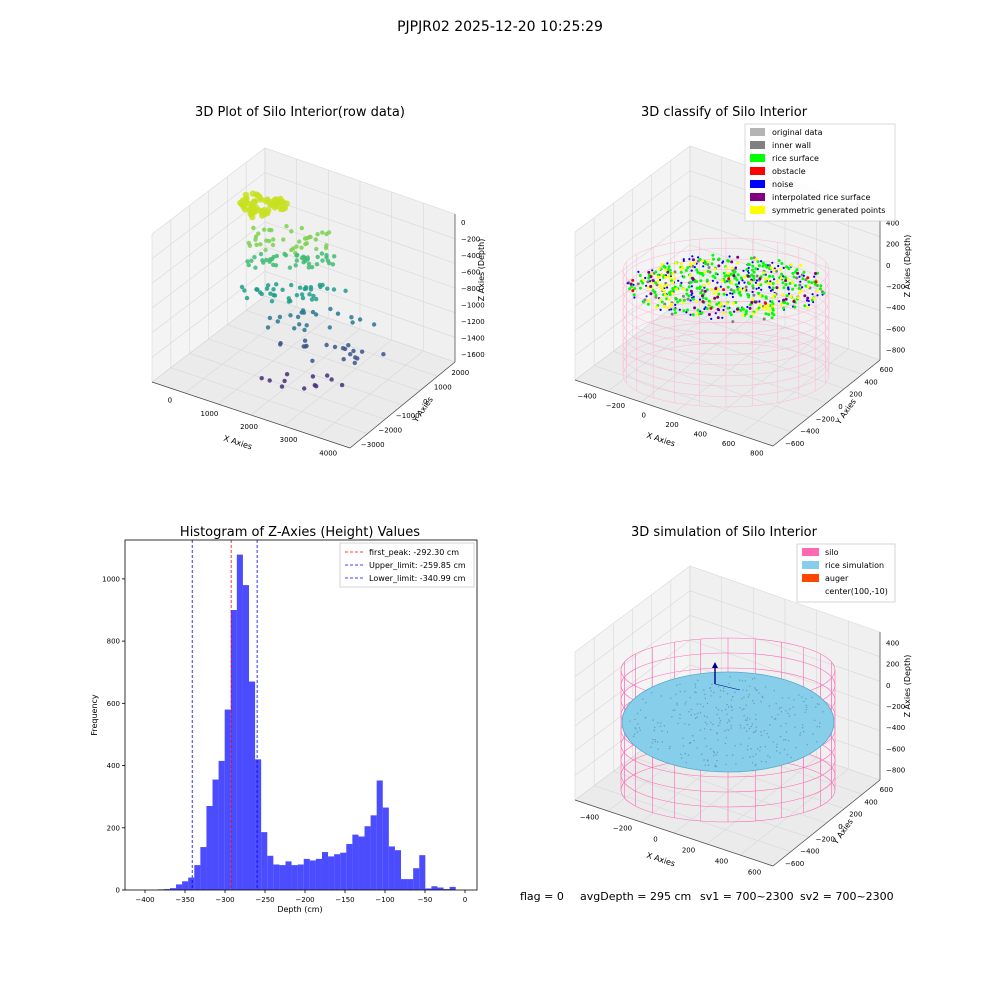 The image size is (1000, 1000). Describe the element at coordinates (473, 305) in the screenshot. I see `z-tick-label: −1000` at that location.